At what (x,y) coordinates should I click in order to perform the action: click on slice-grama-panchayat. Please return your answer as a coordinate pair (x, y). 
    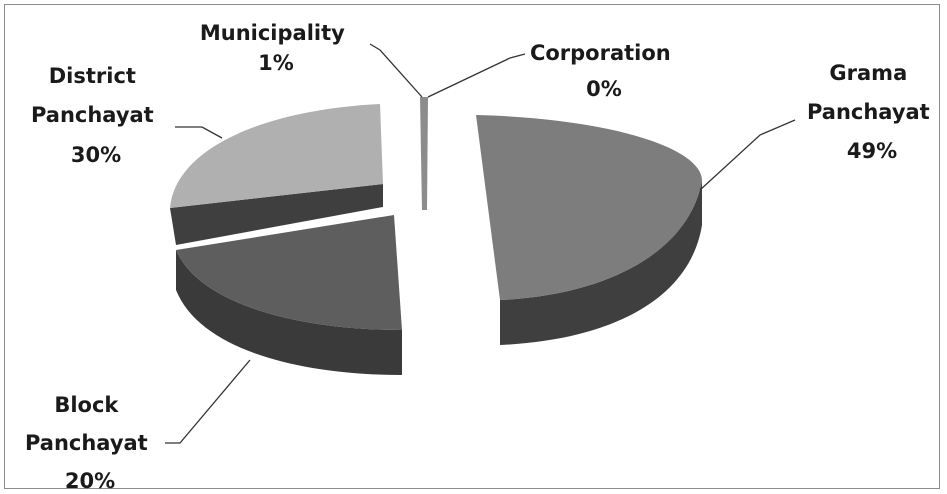
    Looking at the image, I should click on (589, 230).